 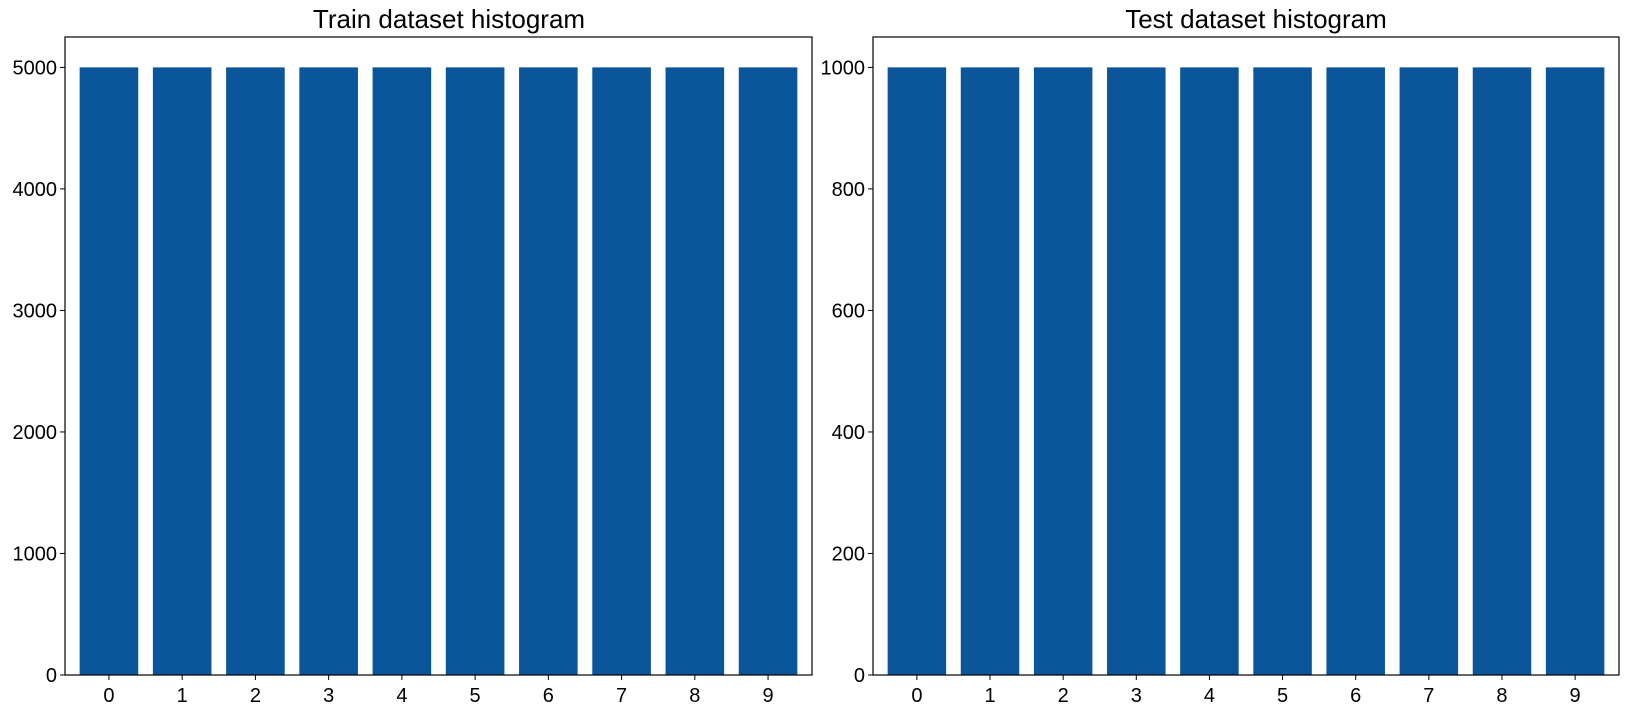 I want to click on test-y-tick-label: 0, so click(x=859, y=676).